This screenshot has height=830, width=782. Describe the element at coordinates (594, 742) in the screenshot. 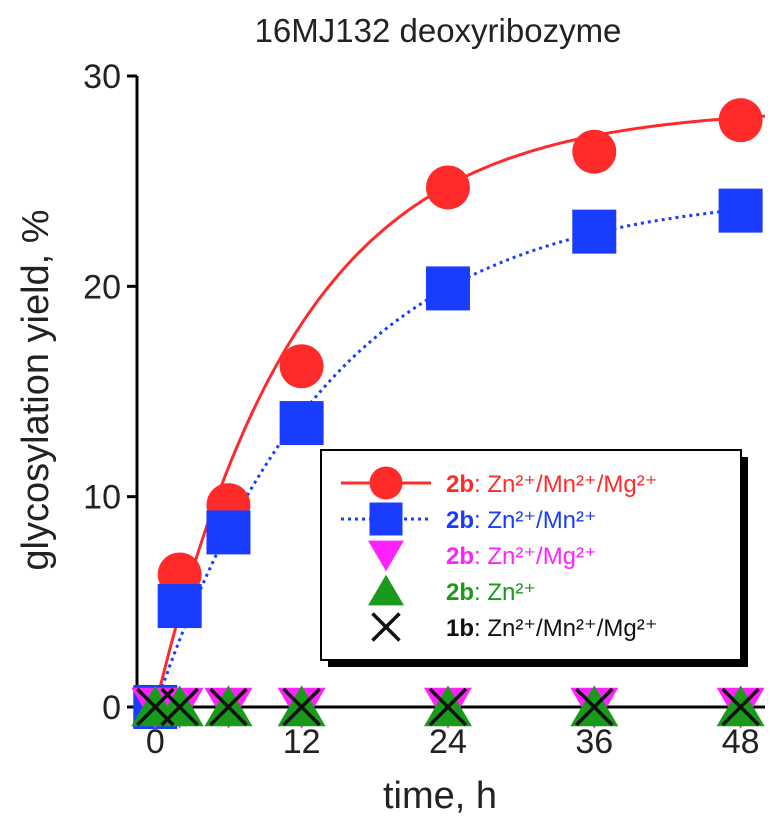

I see `x-tick-label: 36` at that location.